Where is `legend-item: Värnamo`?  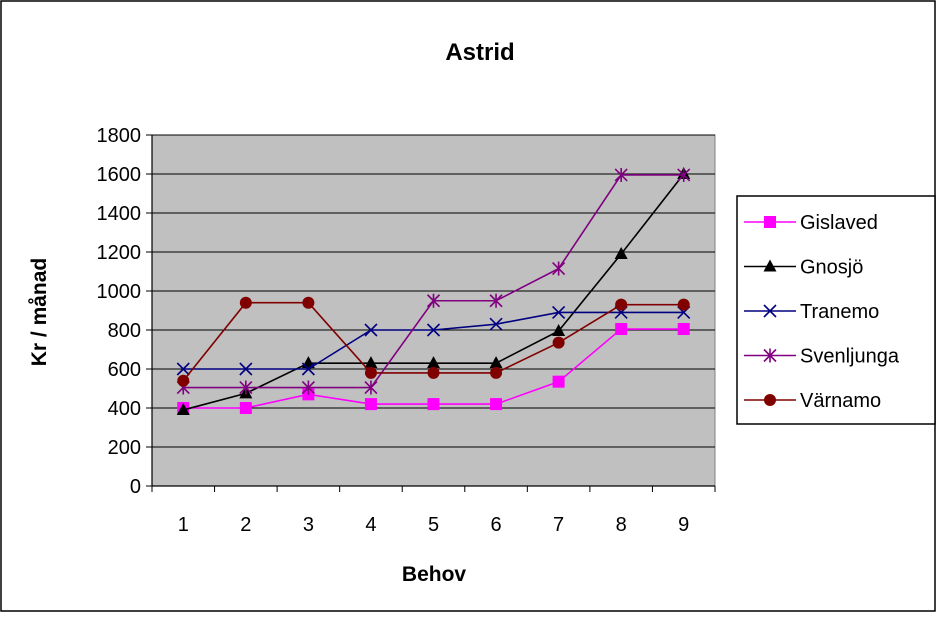
legend-item: Värnamo is located at coordinates (812, 401).